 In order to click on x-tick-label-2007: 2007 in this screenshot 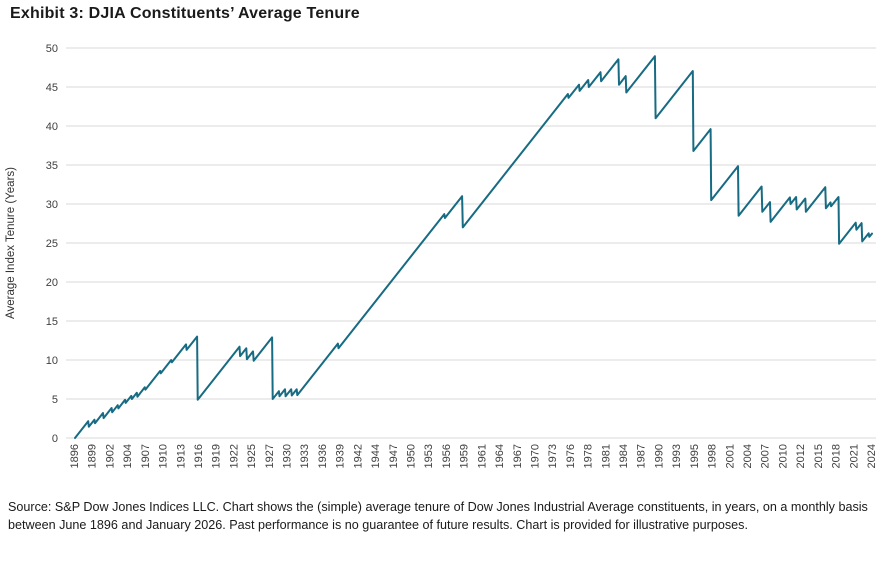, I will do `click(766, 456)`.